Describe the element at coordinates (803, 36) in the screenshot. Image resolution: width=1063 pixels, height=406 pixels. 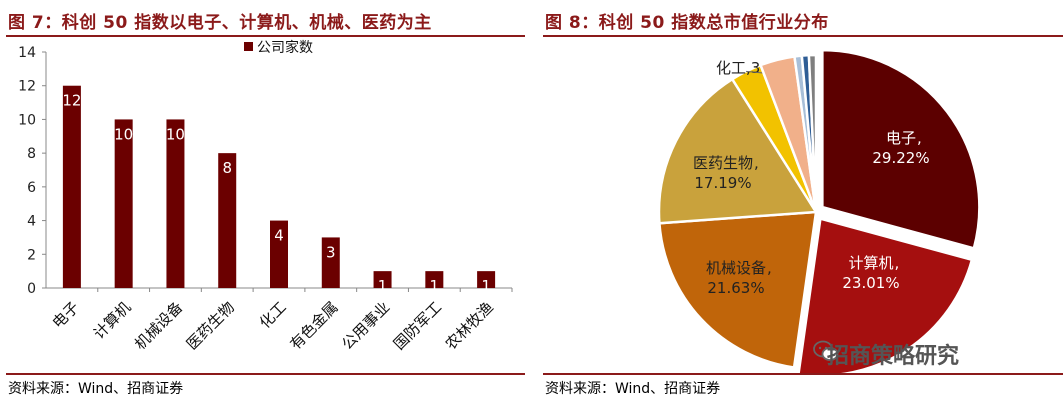
I see `figure-8-top-rule` at that location.